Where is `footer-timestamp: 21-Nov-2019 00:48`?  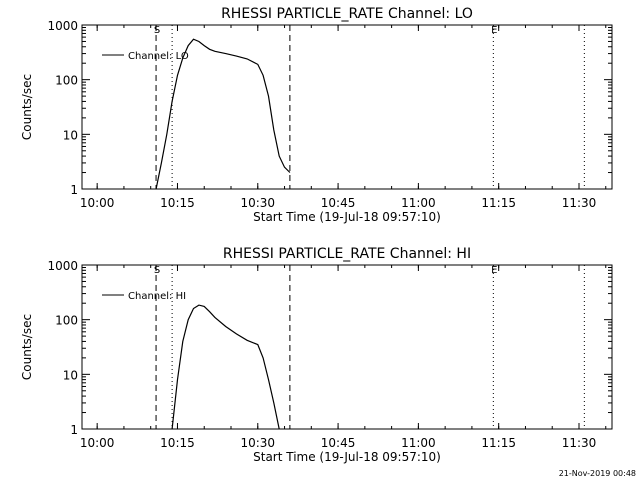
footer-timestamp: 21-Nov-2019 00:48 is located at coordinates (597, 473).